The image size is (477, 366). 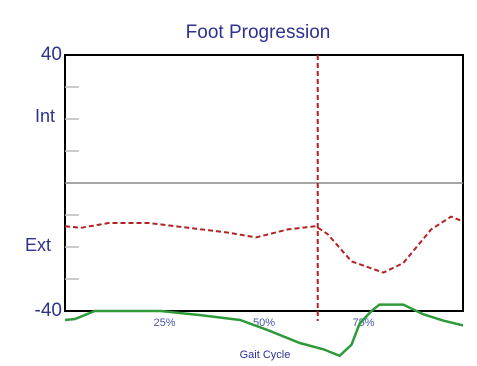 What do you see at coordinates (164, 323) in the screenshot?
I see `x-tick-label: 25%` at bounding box center [164, 323].